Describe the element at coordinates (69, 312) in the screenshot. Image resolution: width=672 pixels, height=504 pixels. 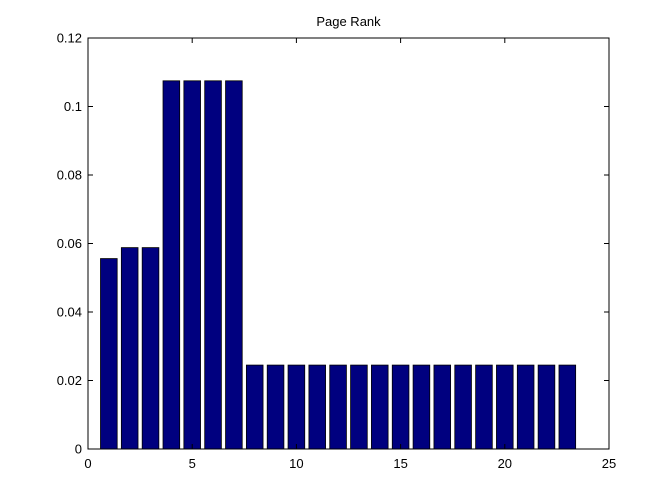
I see `y-tick-label: 0.04` at that location.